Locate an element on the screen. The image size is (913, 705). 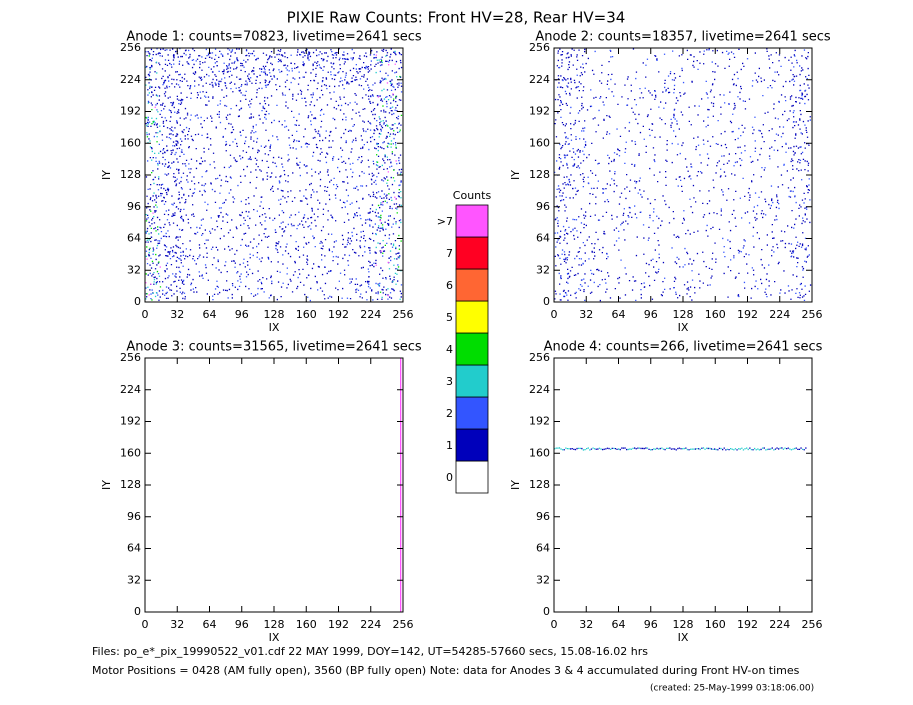
colorbar-label: 5 is located at coordinates (449, 317).